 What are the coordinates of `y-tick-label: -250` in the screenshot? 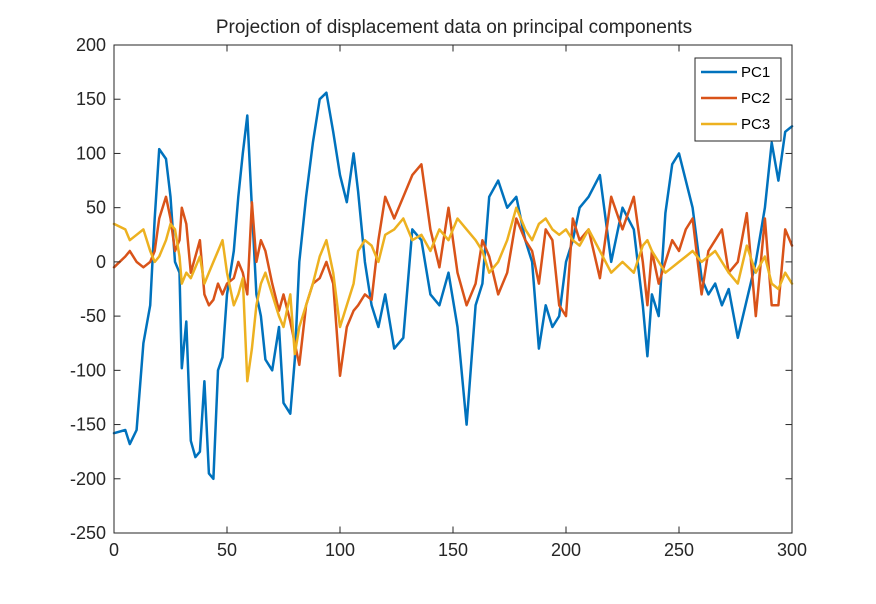 It's located at (88, 533).